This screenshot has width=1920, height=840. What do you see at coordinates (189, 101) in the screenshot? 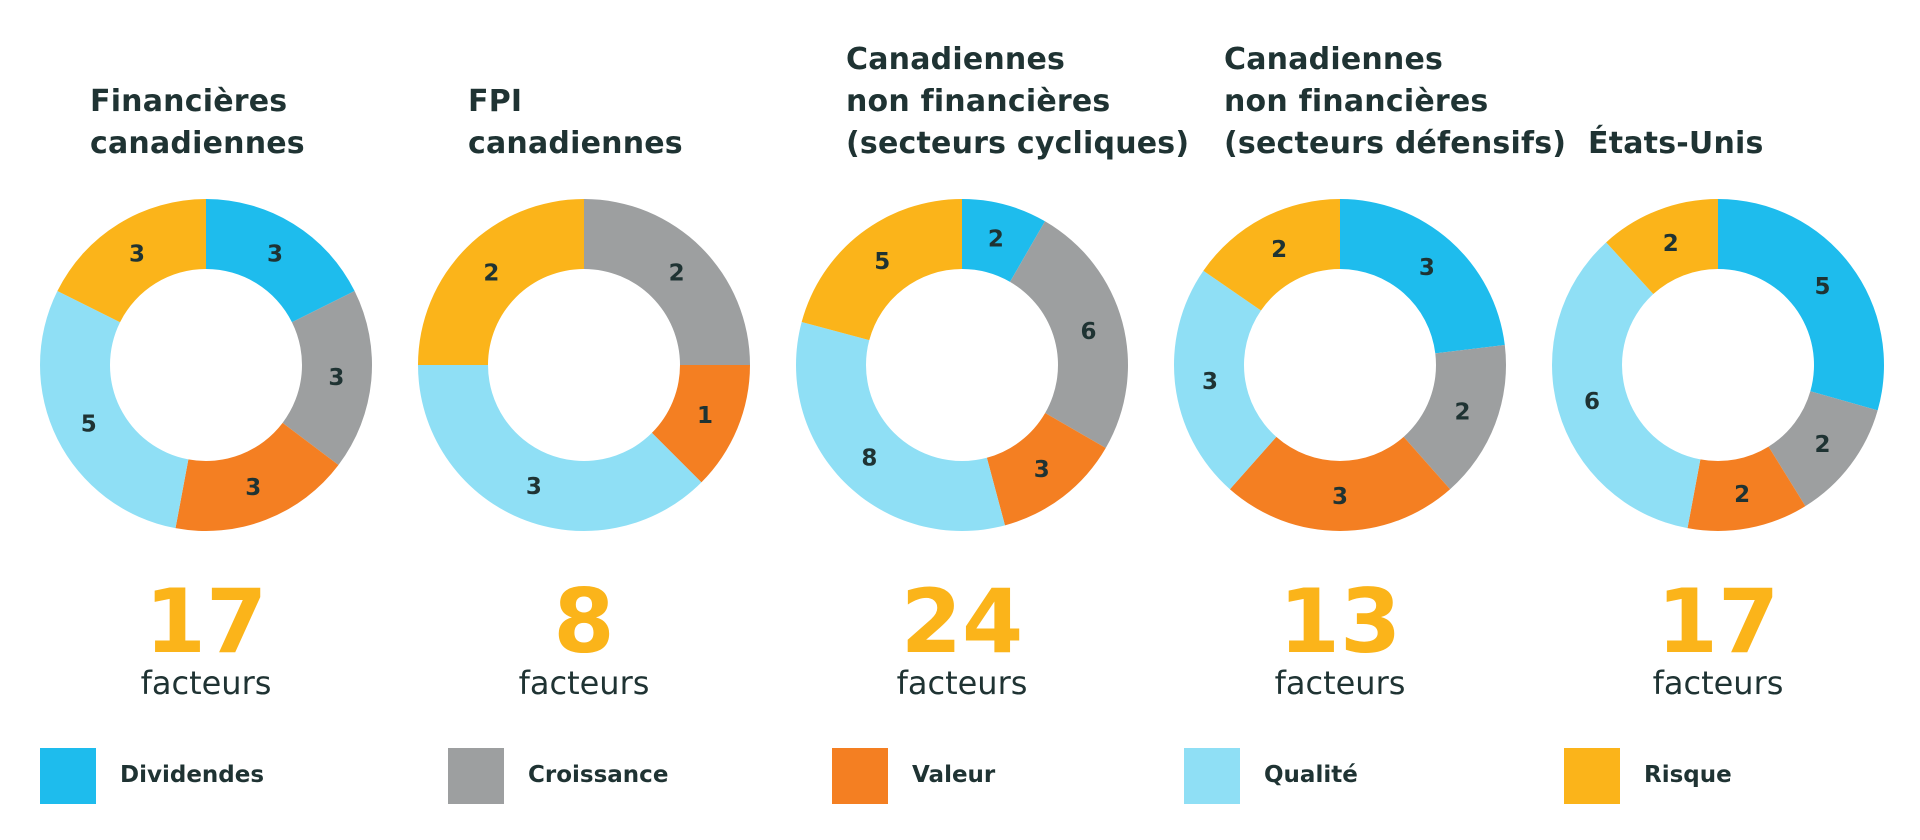
I see `chart-title-line: Financières` at bounding box center [189, 101].